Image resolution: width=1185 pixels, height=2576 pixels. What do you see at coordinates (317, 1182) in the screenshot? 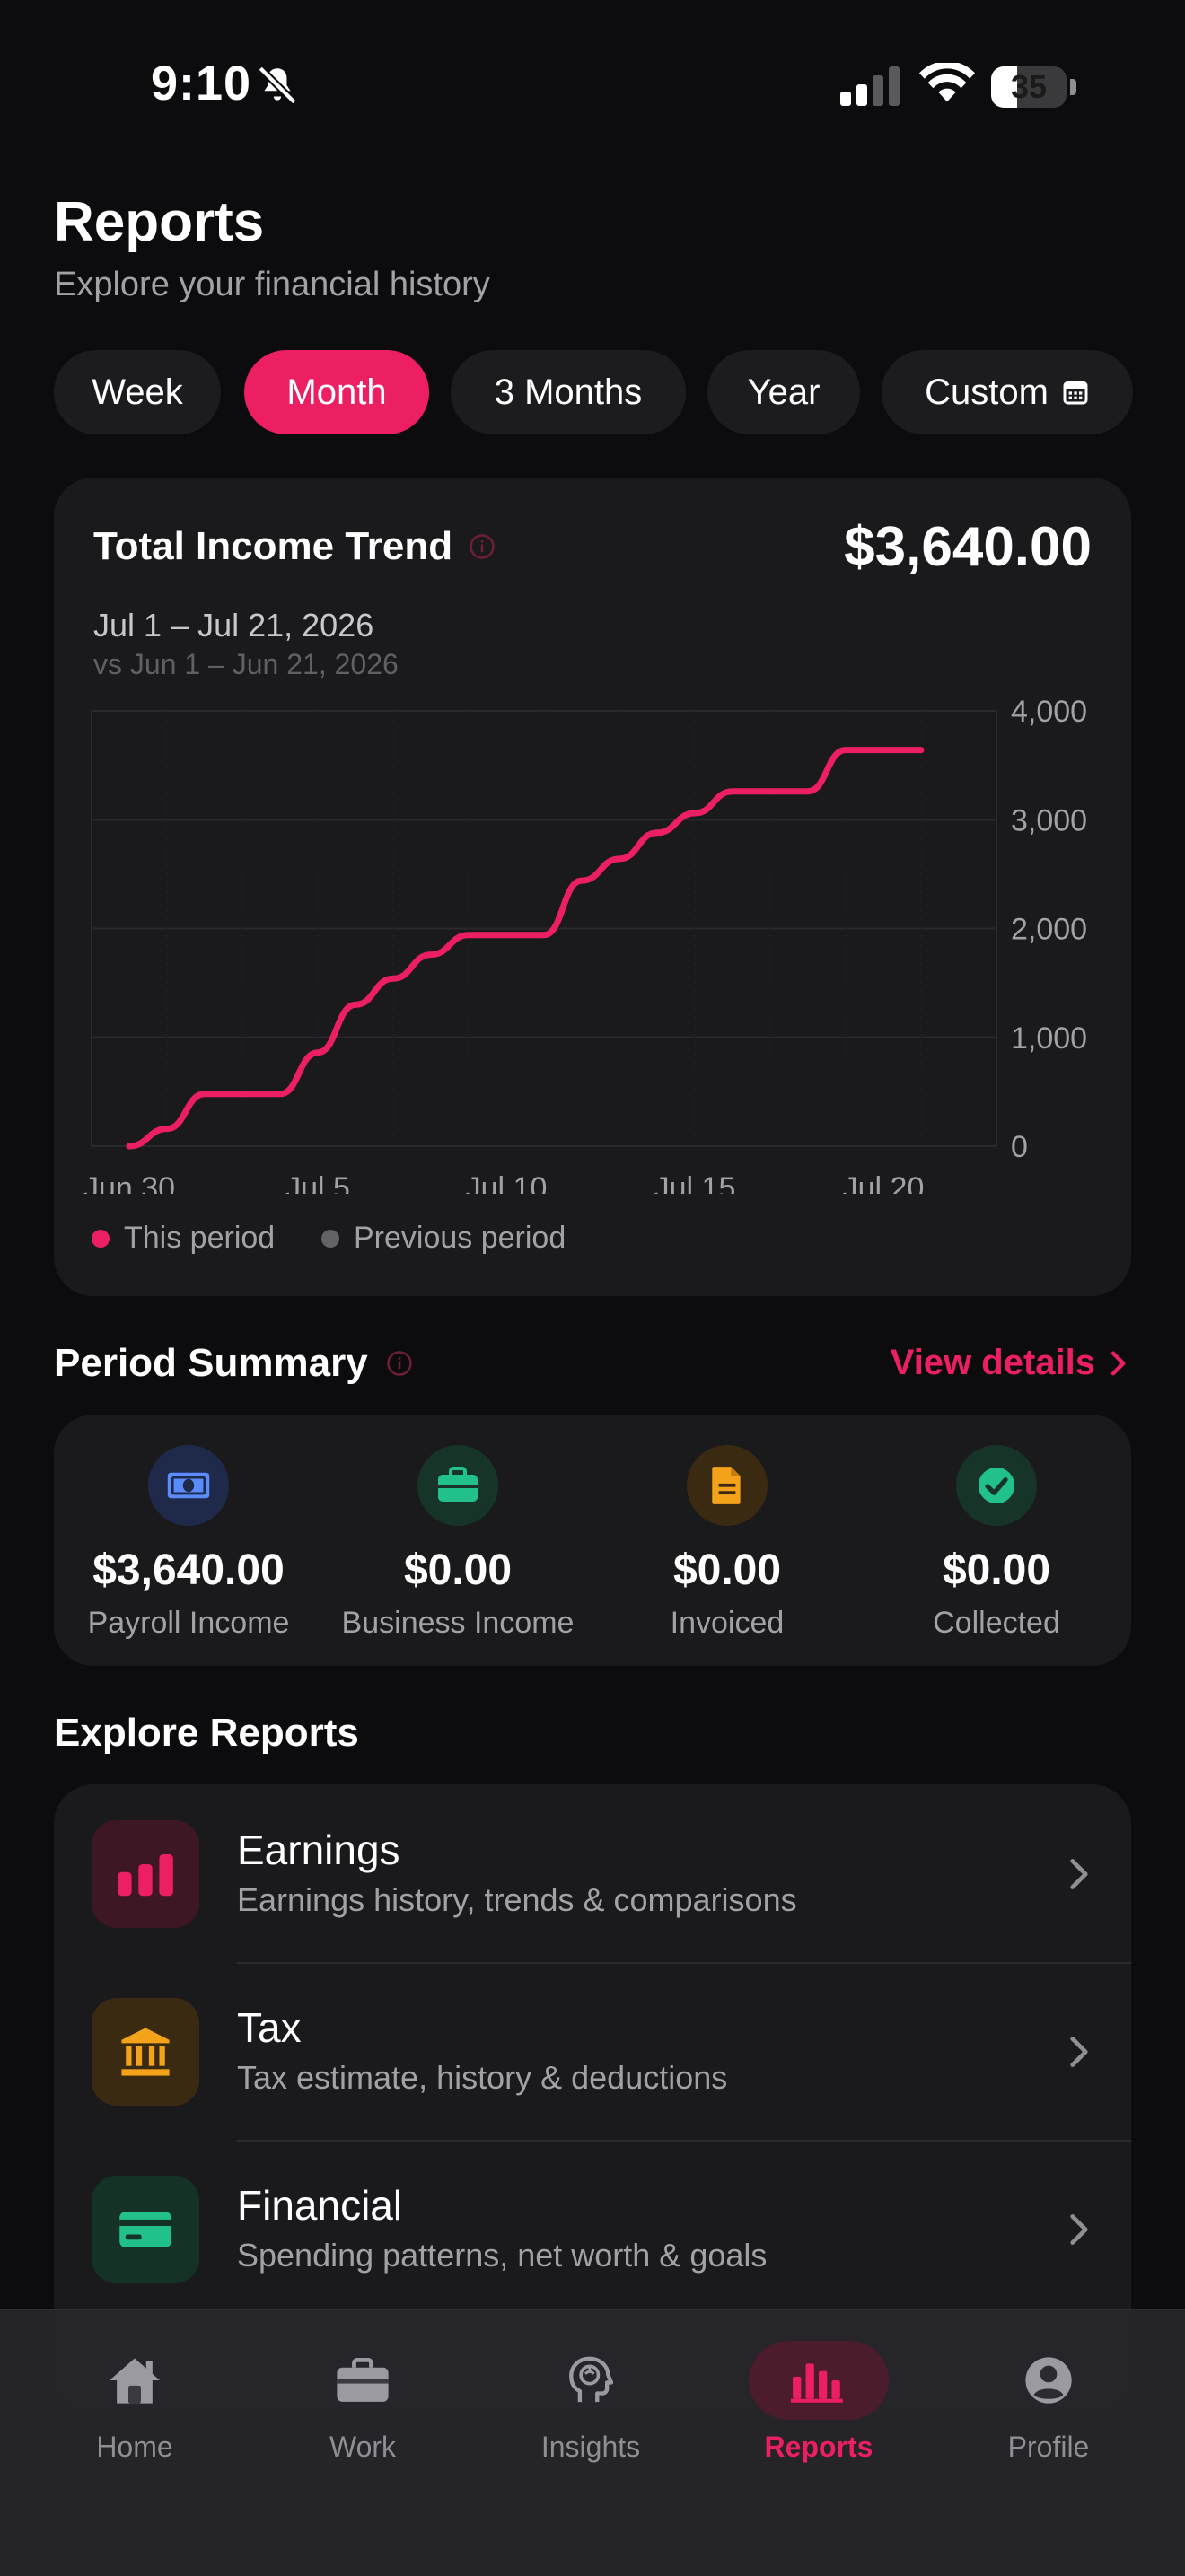
I see `x-tick-label: Jul 5` at bounding box center [317, 1182].